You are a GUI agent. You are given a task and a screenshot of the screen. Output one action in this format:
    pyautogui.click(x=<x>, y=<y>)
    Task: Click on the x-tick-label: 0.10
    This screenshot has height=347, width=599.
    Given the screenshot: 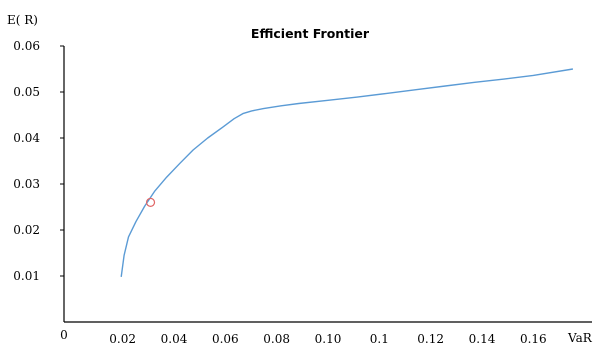 What is the action you would take?
    pyautogui.click(x=328, y=339)
    